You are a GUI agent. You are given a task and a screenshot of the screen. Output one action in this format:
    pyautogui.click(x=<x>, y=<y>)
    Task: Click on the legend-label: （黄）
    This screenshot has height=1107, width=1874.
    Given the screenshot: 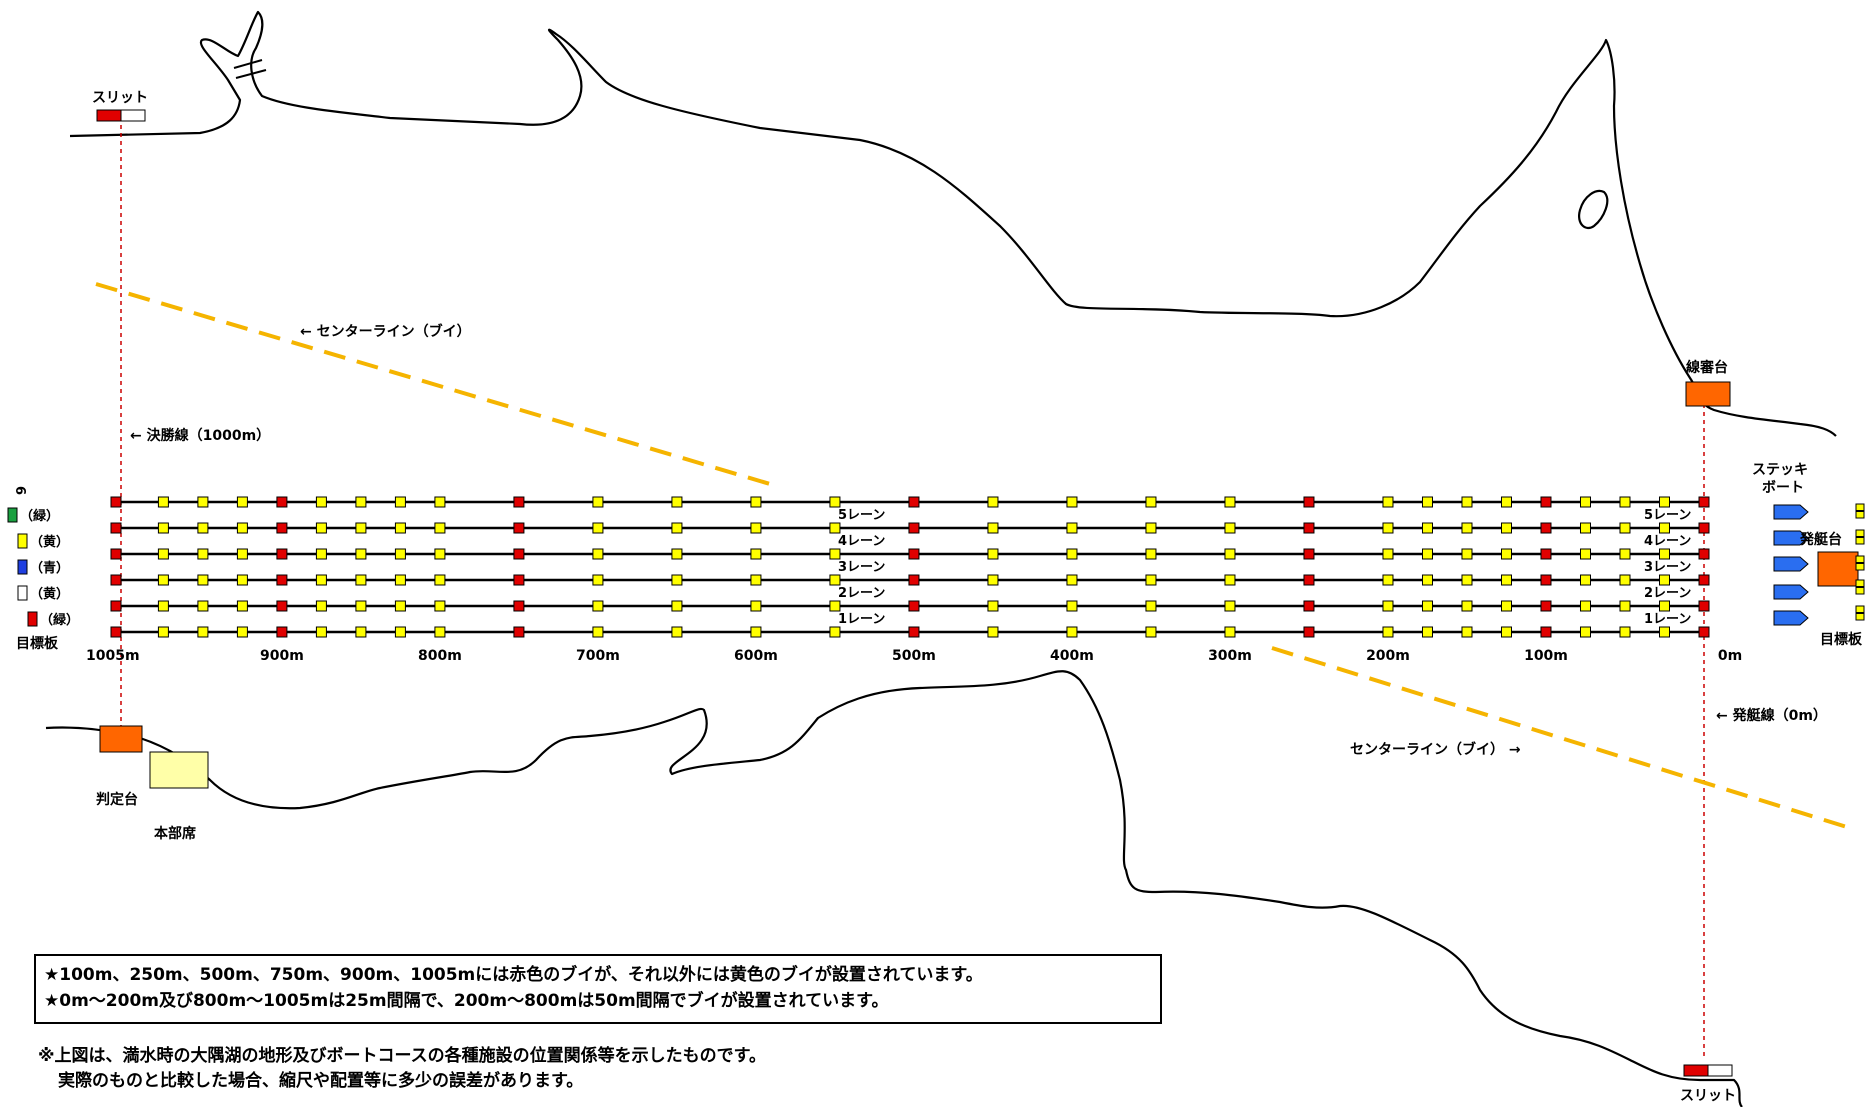 What is the action you would take?
    pyautogui.click(x=49, y=594)
    